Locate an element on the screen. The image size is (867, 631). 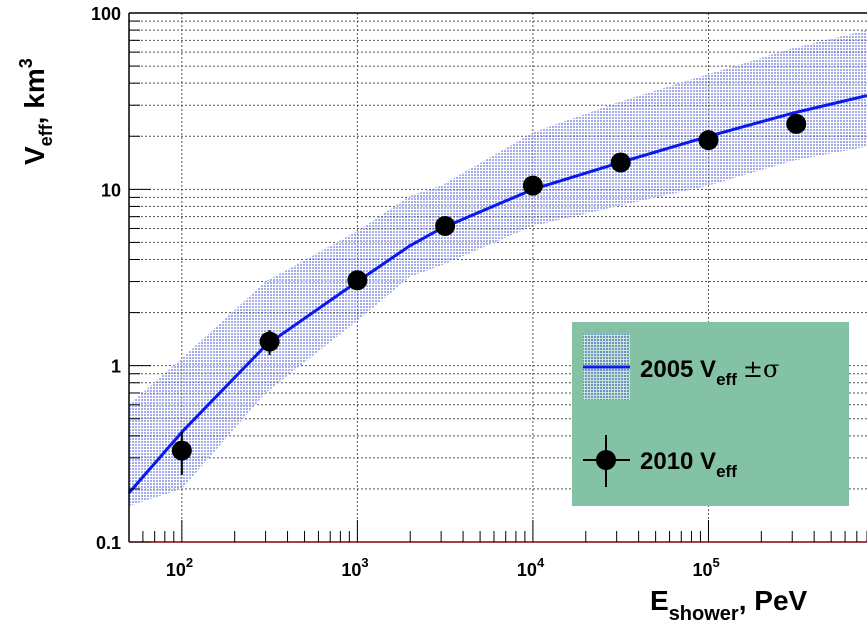
y-tick-labels: 0.1 1 10 100 is located at coordinates (106, 278).